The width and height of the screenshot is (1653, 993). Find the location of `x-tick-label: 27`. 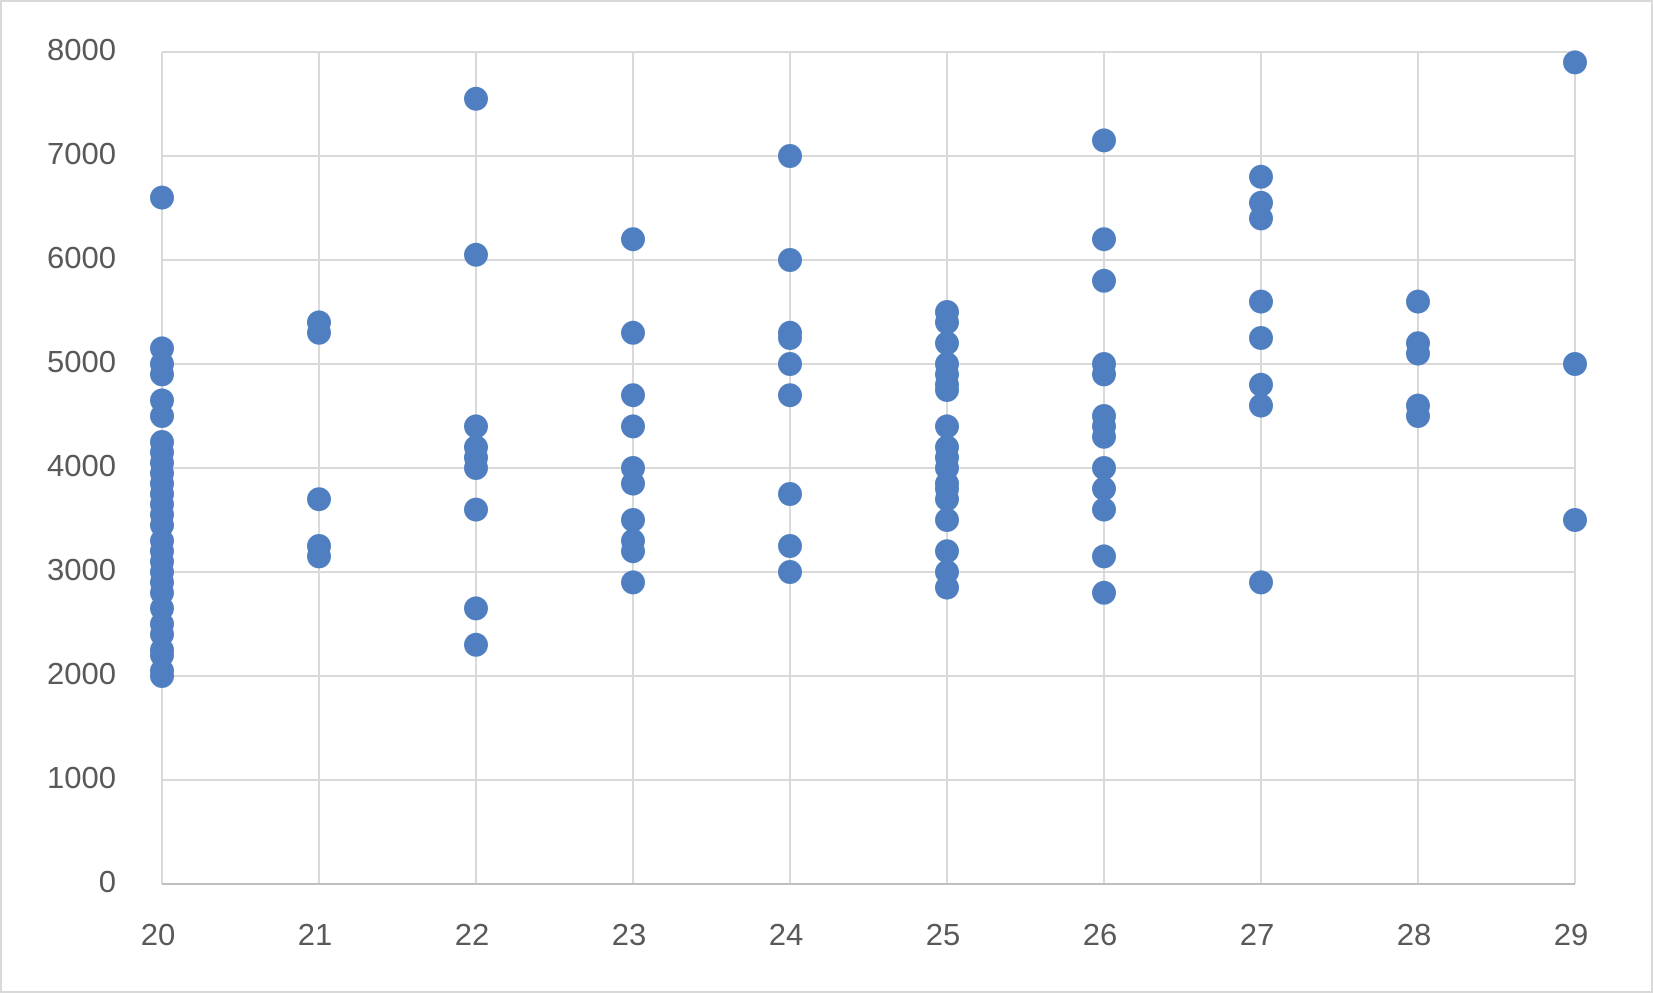

x-tick-label: 27 is located at coordinates (1257, 934).